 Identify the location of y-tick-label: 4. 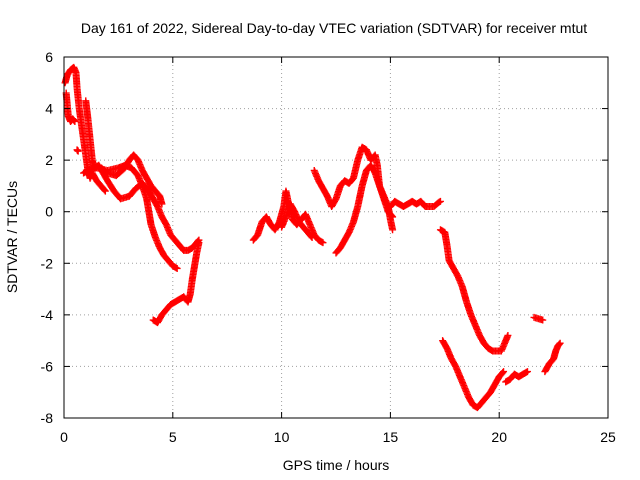
(49, 109).